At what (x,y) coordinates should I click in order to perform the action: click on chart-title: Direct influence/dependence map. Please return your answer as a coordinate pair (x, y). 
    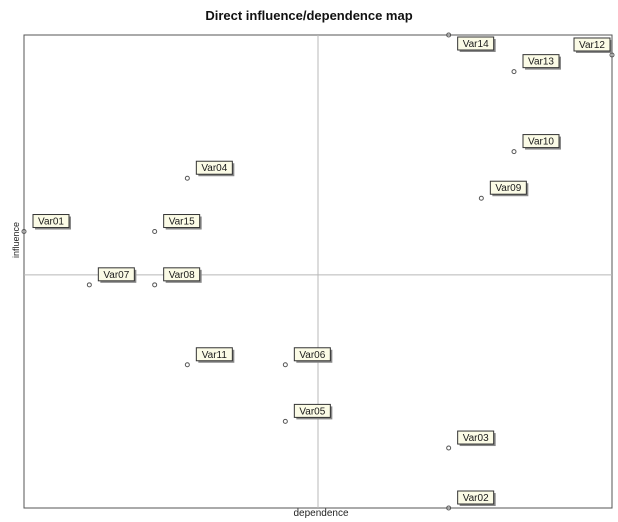
    Looking at the image, I should click on (309, 15).